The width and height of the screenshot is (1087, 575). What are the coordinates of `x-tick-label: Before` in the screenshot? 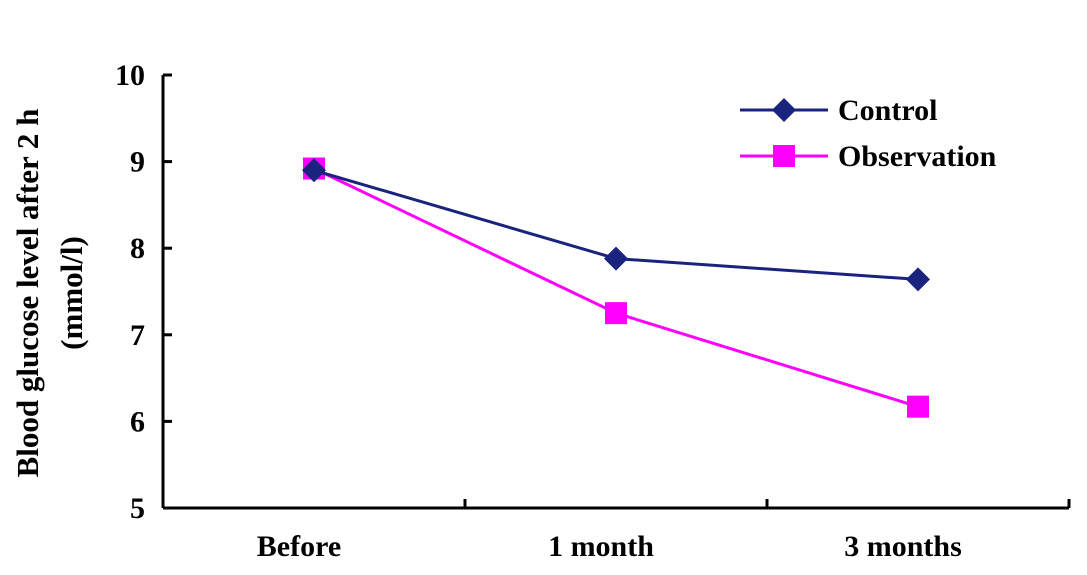 It's located at (299, 546).